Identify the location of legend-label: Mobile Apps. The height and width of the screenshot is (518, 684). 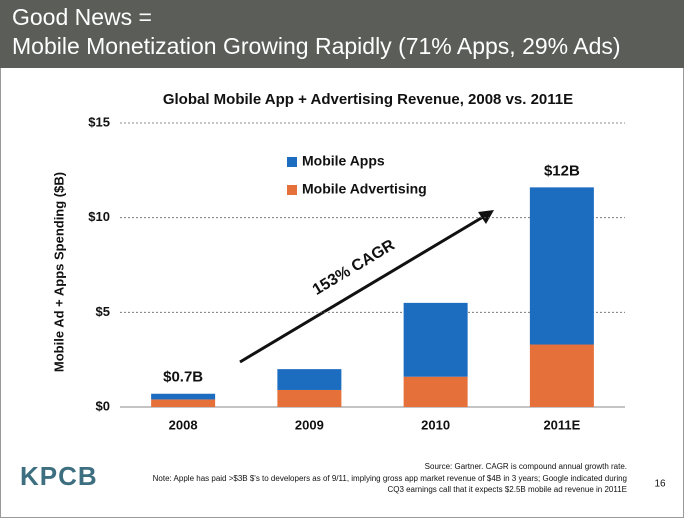
(343, 161).